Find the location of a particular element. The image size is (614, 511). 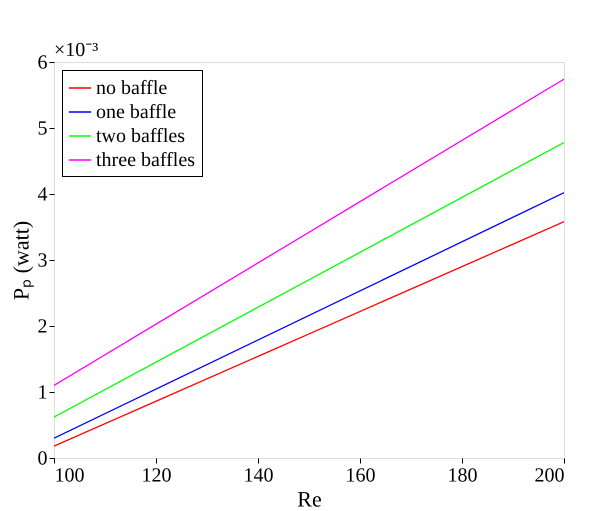

x-tick-label: 160 is located at coordinates (361, 475).